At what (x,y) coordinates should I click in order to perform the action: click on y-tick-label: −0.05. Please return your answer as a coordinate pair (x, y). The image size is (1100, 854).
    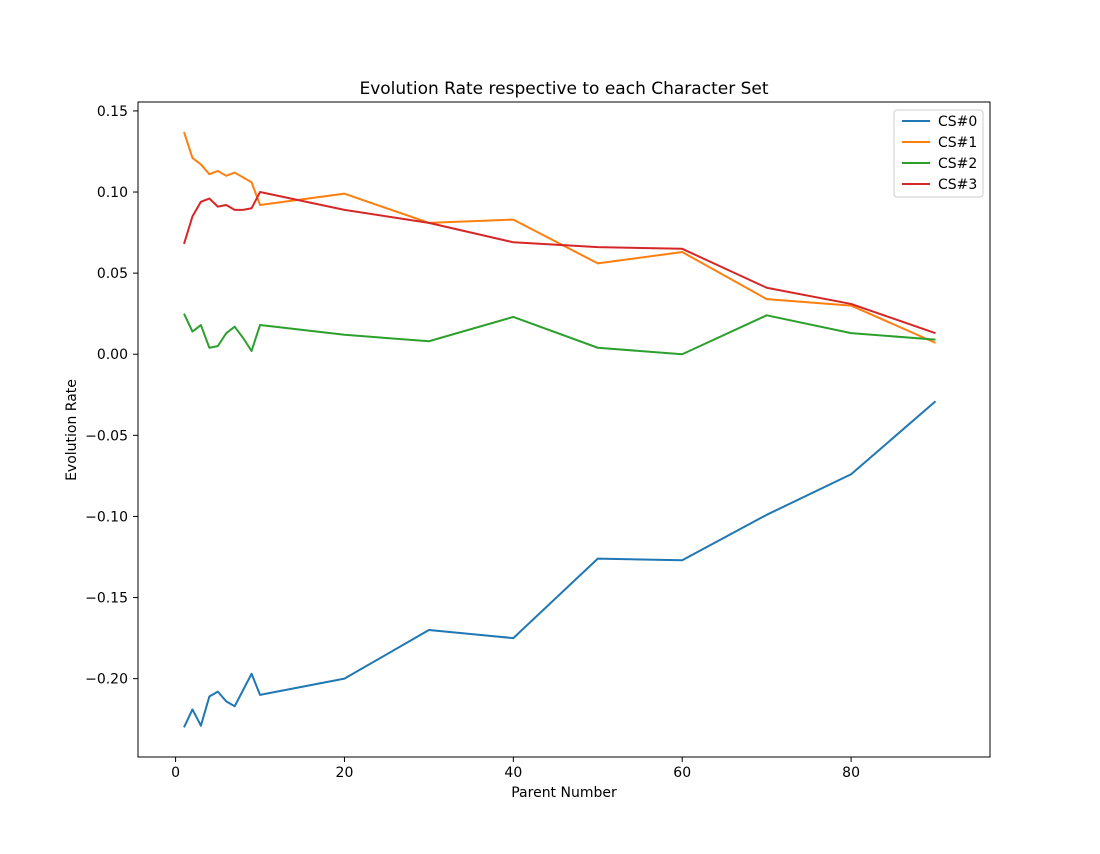
    Looking at the image, I should click on (106, 436).